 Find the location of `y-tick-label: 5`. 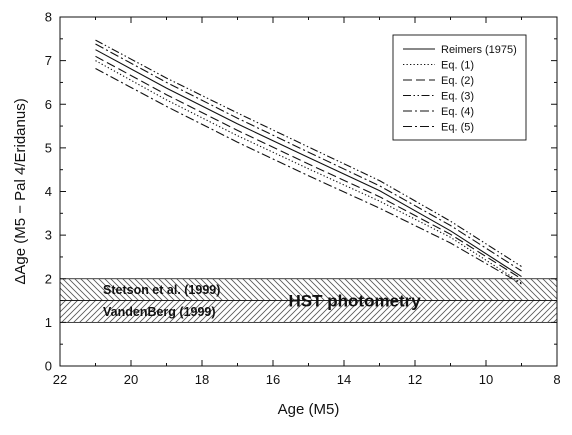

y-tick-label: 5 is located at coordinates (48, 147).